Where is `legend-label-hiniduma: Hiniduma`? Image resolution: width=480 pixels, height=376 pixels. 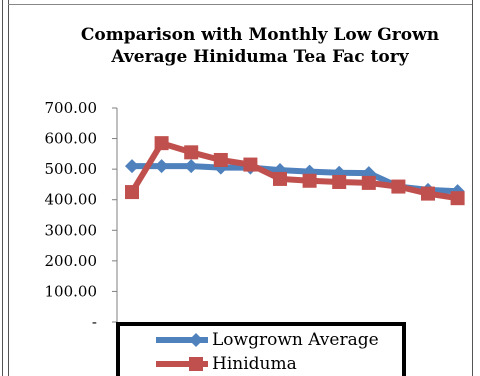
legend-label-hiniduma: Hiniduma is located at coordinates (254, 364).